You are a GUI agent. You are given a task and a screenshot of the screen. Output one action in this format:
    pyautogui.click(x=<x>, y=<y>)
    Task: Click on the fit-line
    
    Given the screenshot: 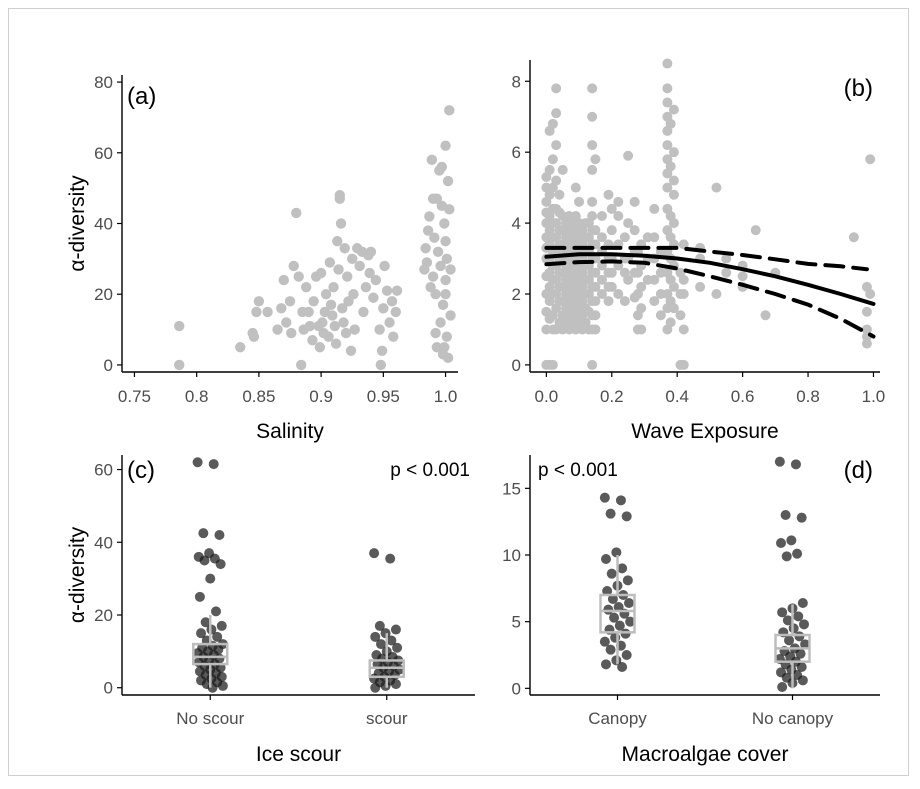 What is the action you would take?
    pyautogui.click(x=710, y=279)
    